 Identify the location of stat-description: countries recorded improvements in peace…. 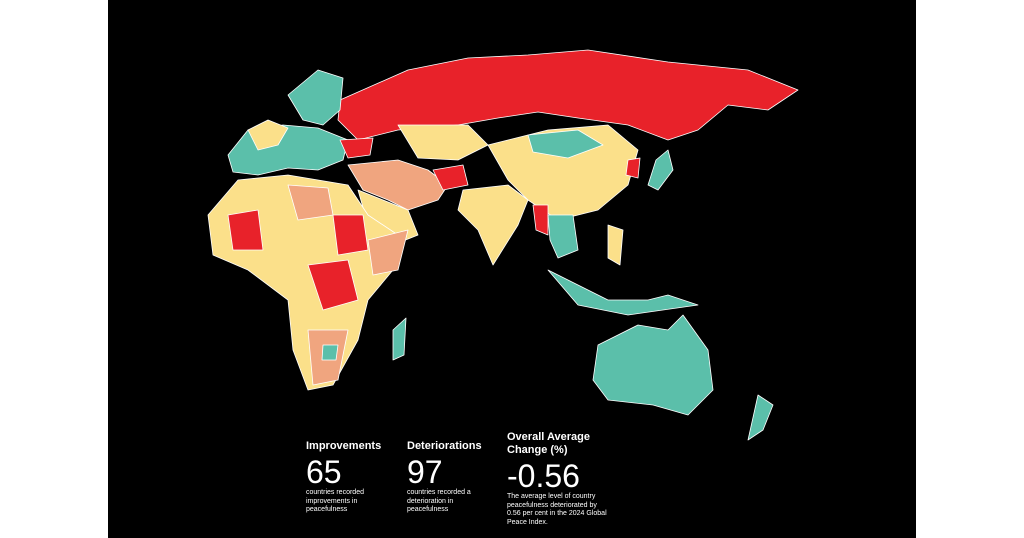
(335, 501).